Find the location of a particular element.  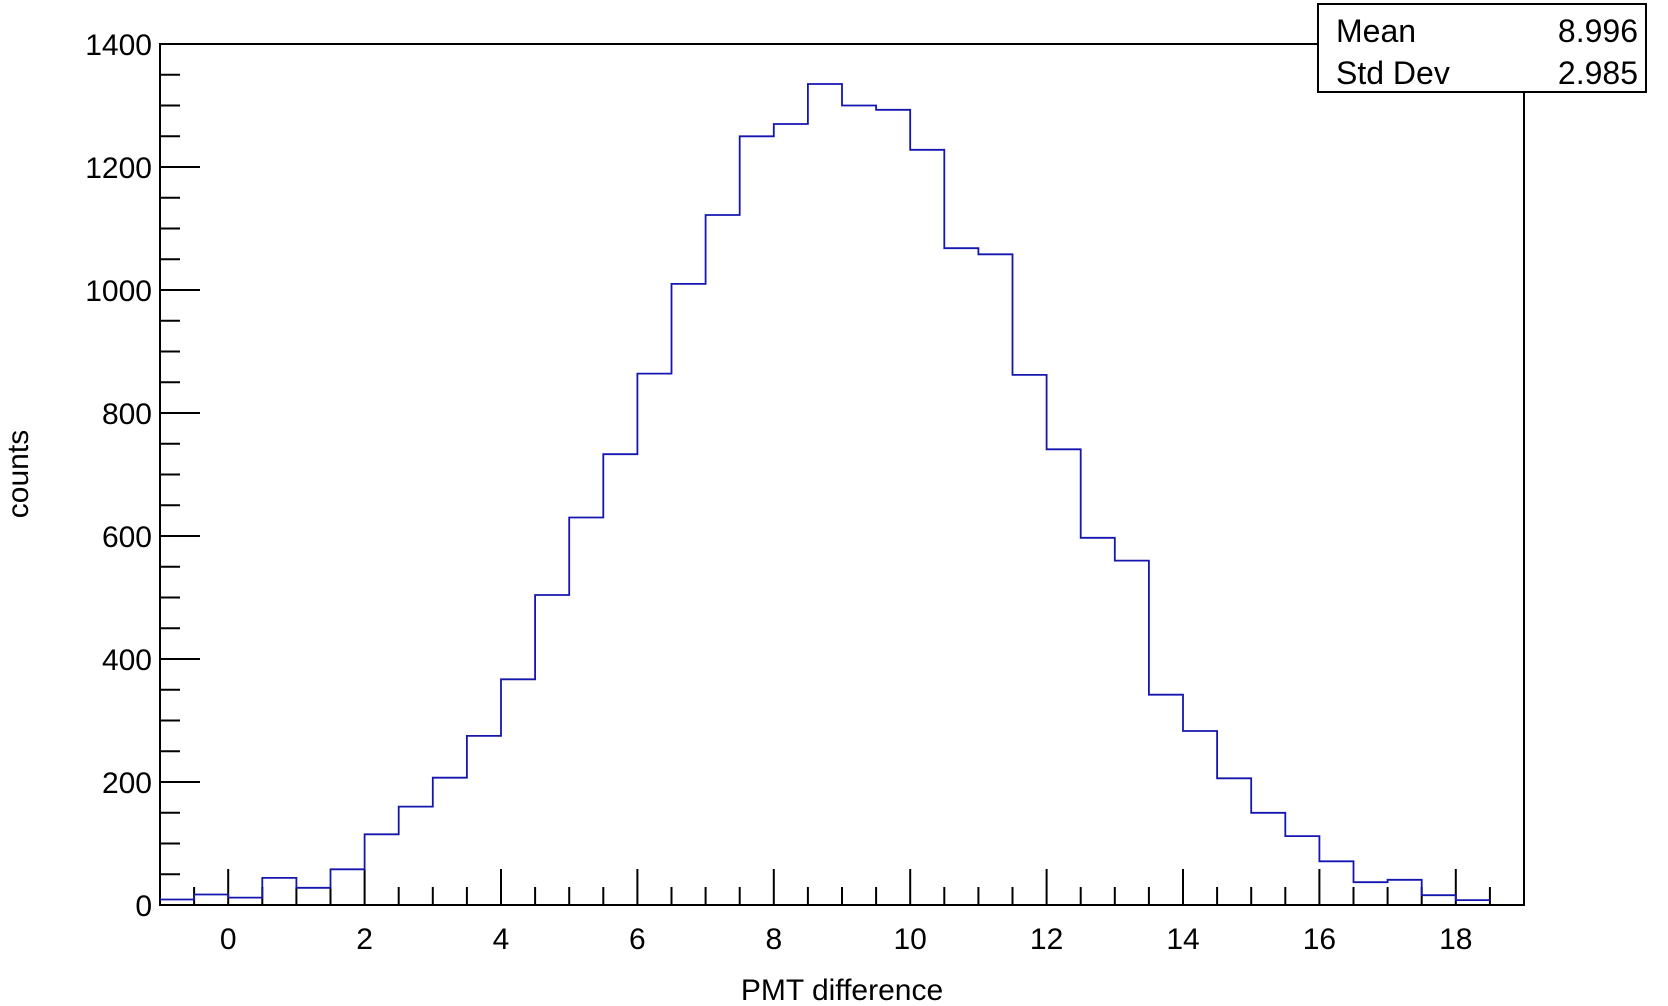

x-tick-label: 18 is located at coordinates (1455, 939).